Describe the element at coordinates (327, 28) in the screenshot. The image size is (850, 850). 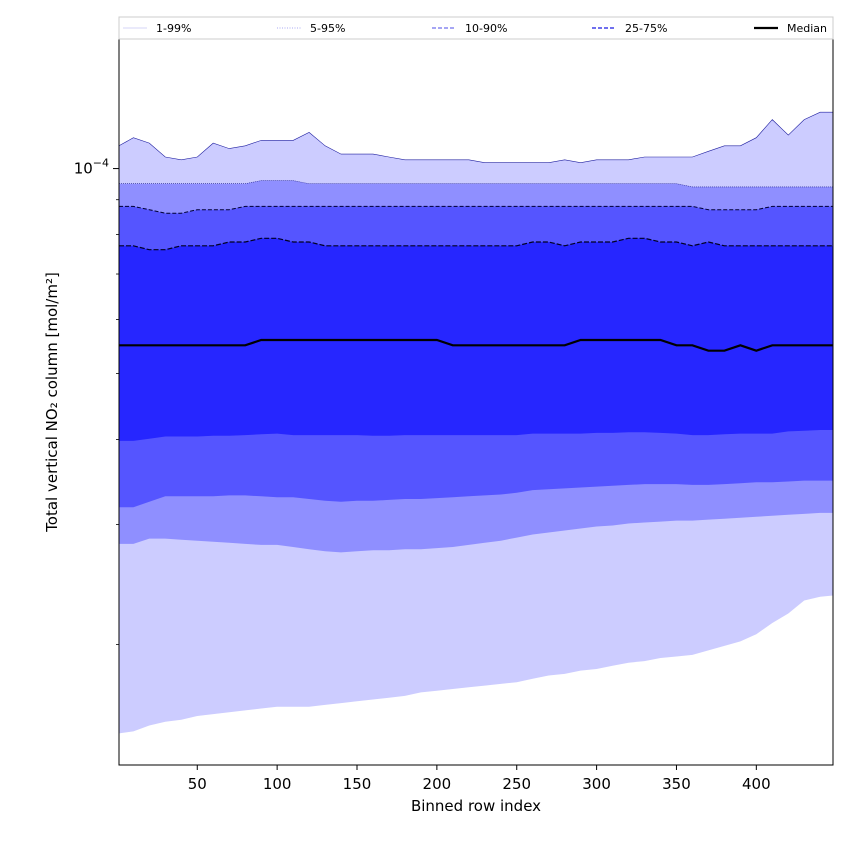
I see `legend-label: 5-95%` at that location.